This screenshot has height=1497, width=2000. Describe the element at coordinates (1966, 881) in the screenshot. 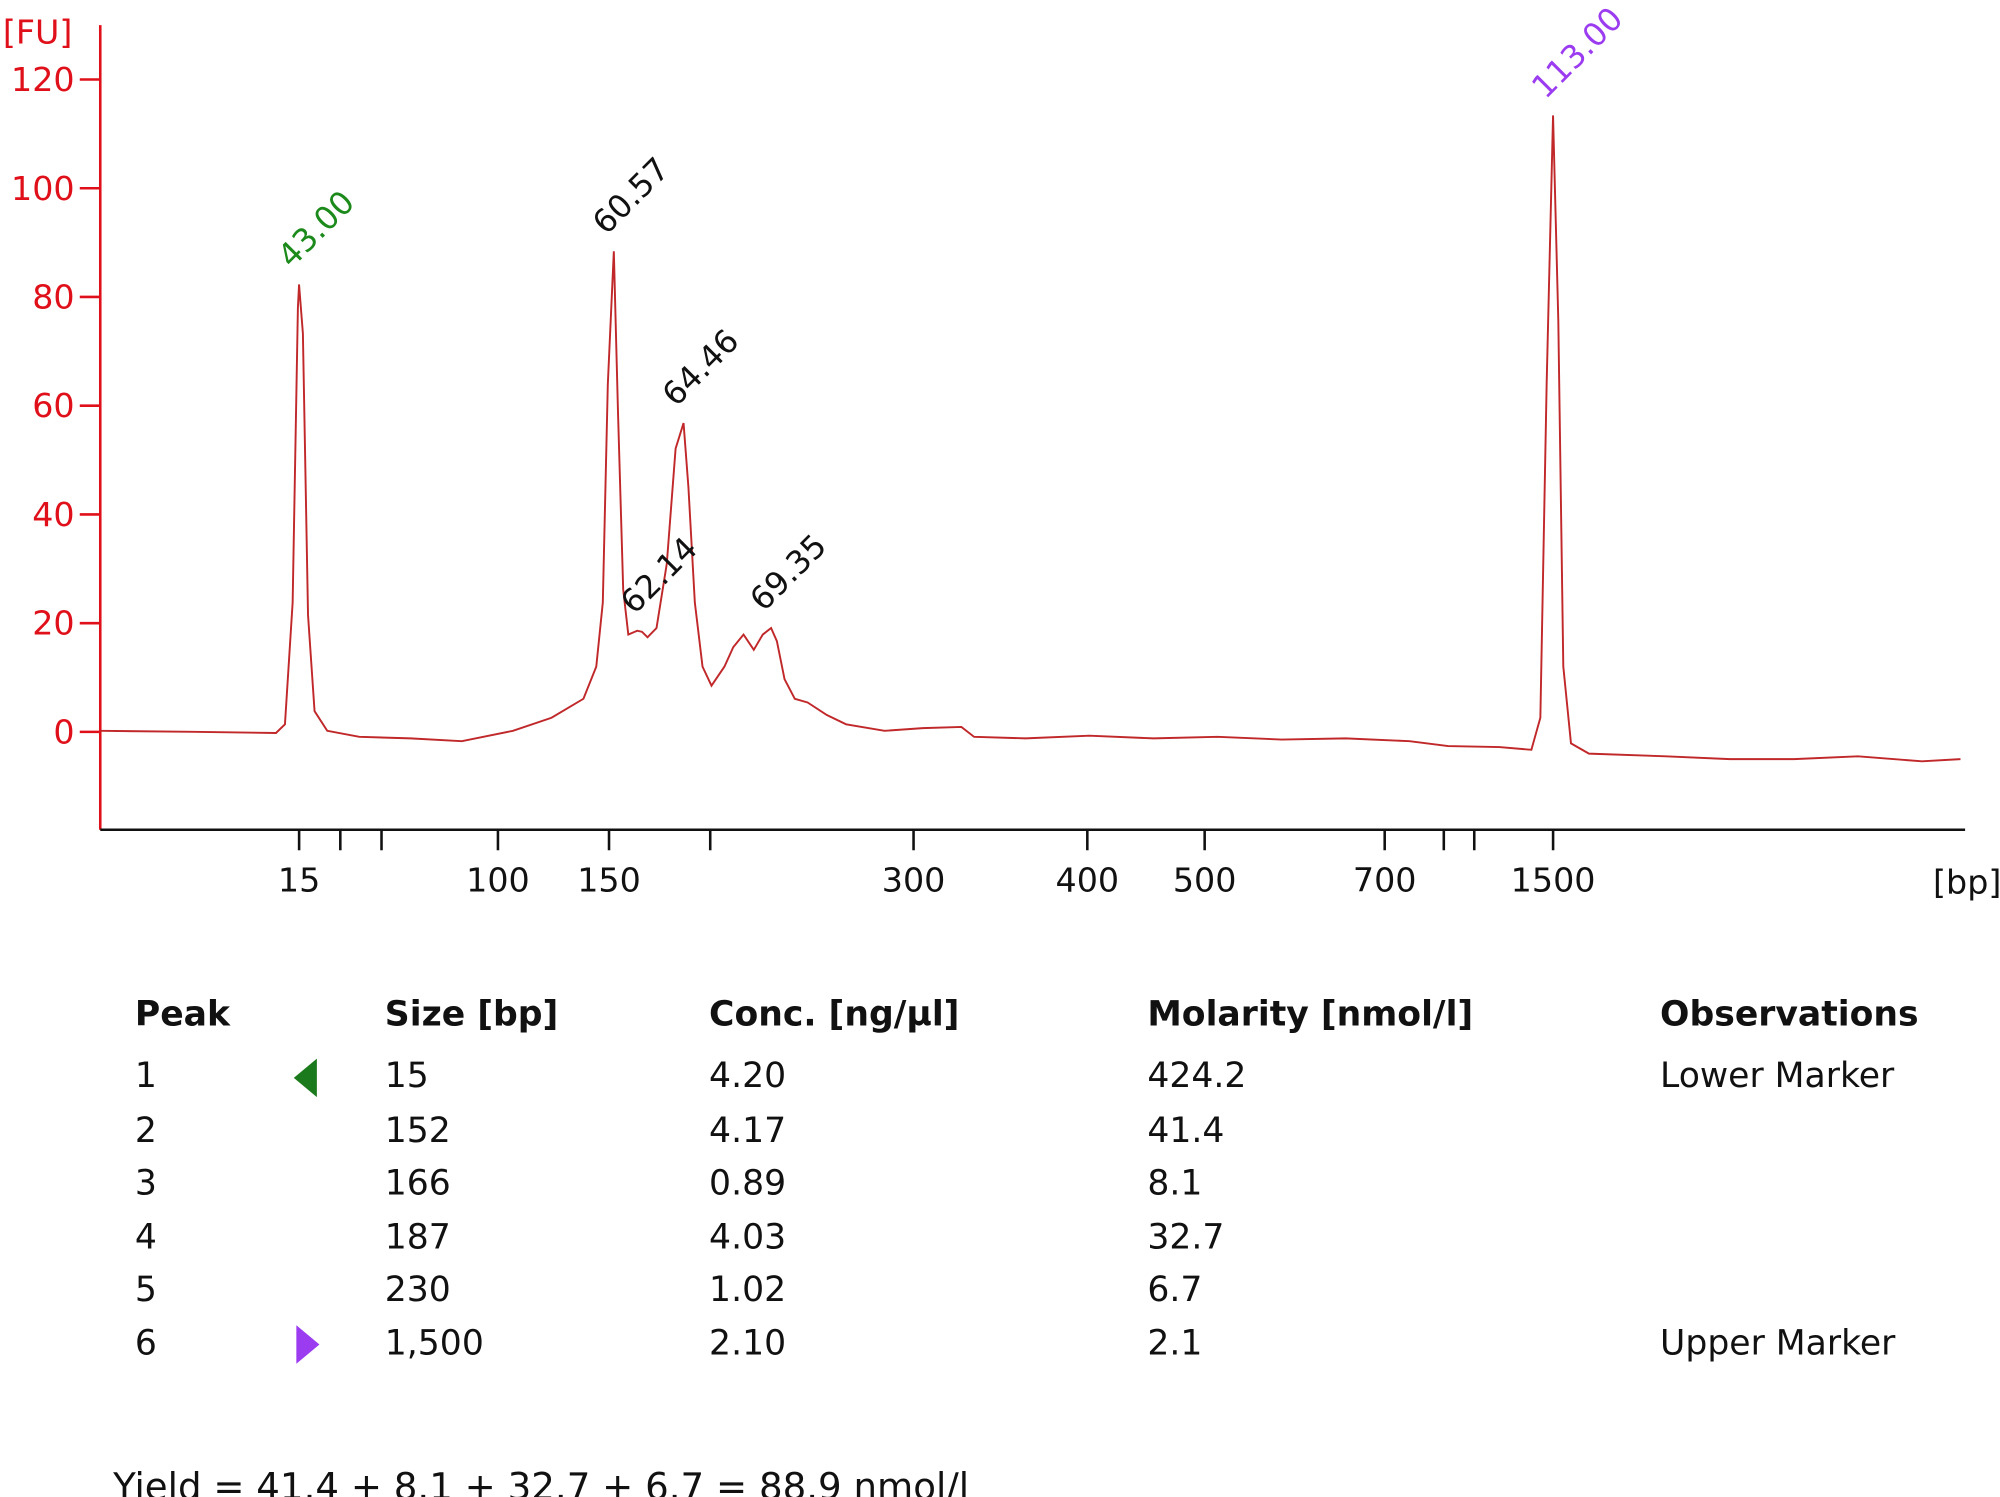

I see `x-axis-label: [bp]` at that location.